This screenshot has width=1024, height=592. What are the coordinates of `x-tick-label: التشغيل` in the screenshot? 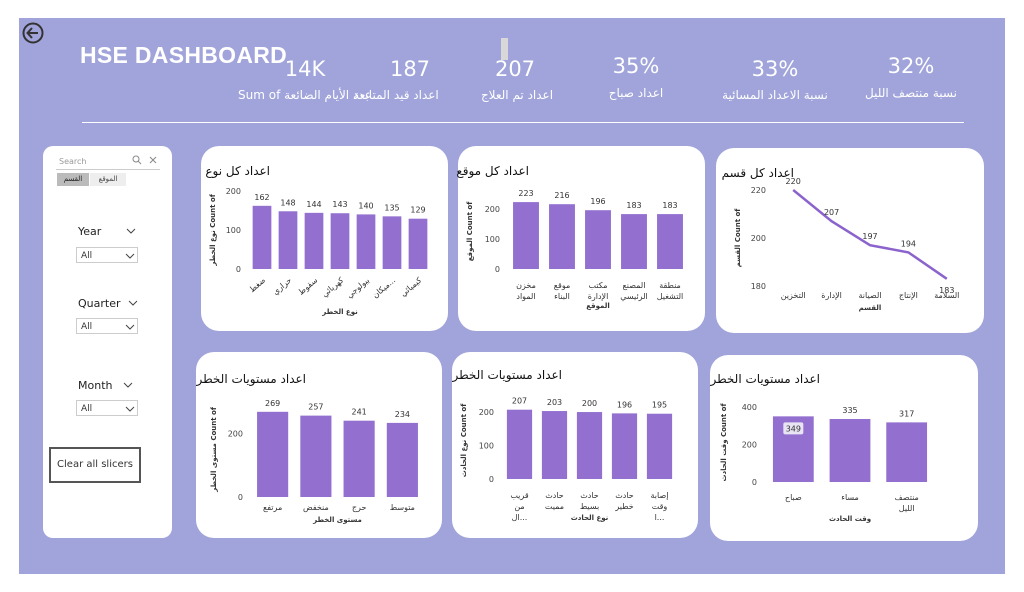 It's located at (670, 296).